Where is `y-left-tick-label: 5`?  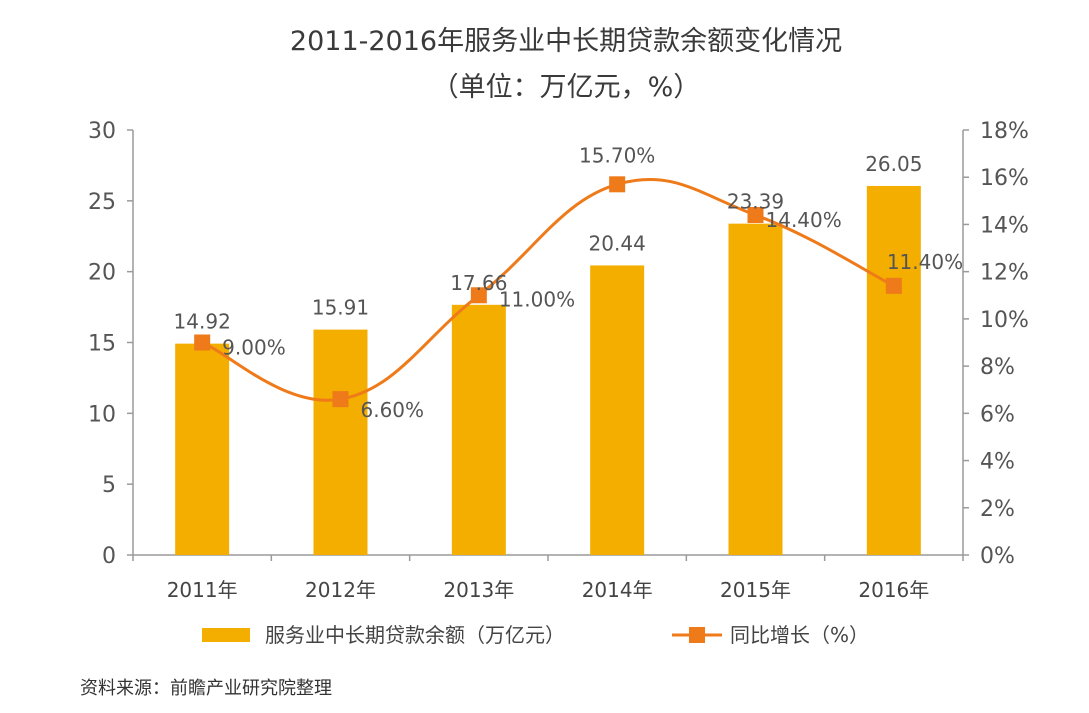
y-left-tick-label: 5 is located at coordinates (109, 485).